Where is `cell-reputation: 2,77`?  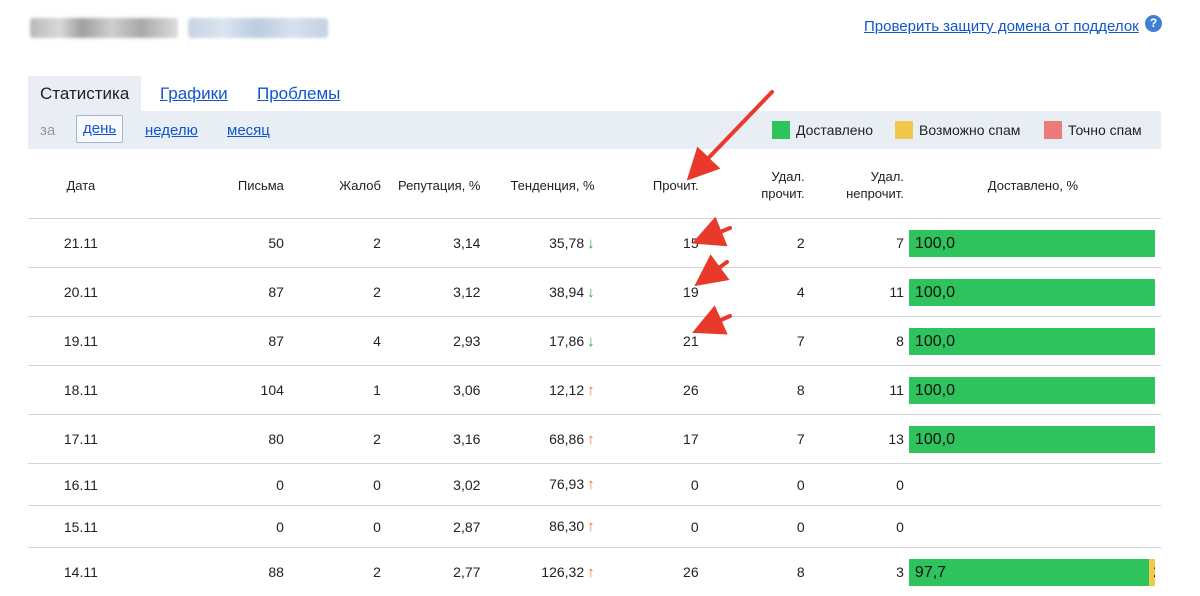 cell-reputation: 2,77 is located at coordinates (431, 572).